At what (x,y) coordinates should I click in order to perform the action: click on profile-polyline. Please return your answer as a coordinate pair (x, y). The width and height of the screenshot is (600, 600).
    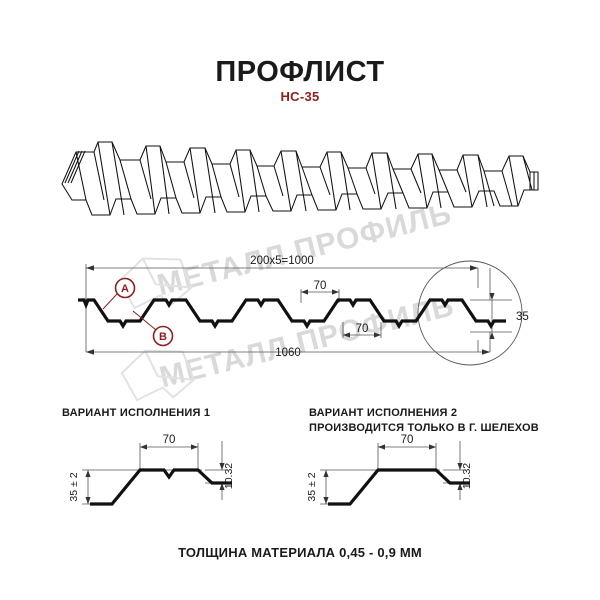
    Looking at the image, I should click on (292, 314).